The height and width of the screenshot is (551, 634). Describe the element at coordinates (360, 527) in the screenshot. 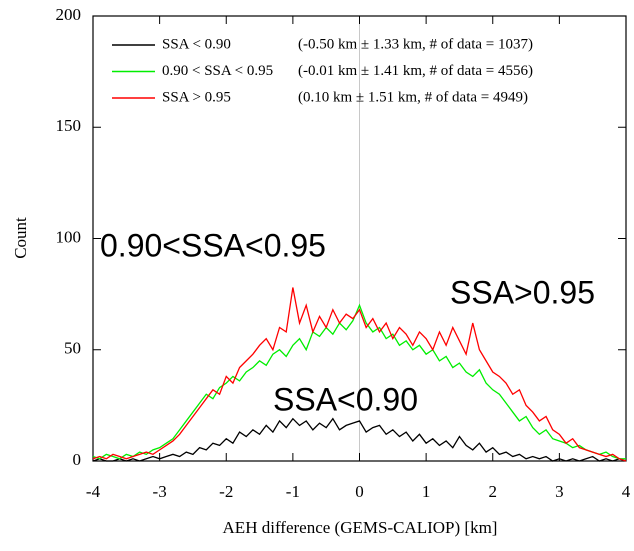

I see `x-axis-label: AEH difference (GEMS-CALIOP) [km]` at that location.